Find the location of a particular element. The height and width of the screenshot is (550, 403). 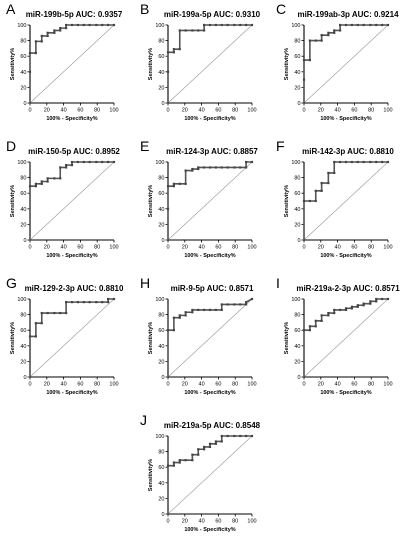

panel-letter: F is located at coordinates (280, 146).